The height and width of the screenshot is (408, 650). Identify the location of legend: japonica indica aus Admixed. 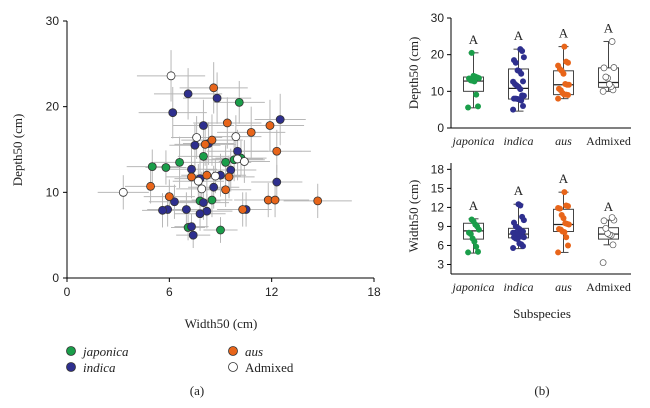
(180, 359).